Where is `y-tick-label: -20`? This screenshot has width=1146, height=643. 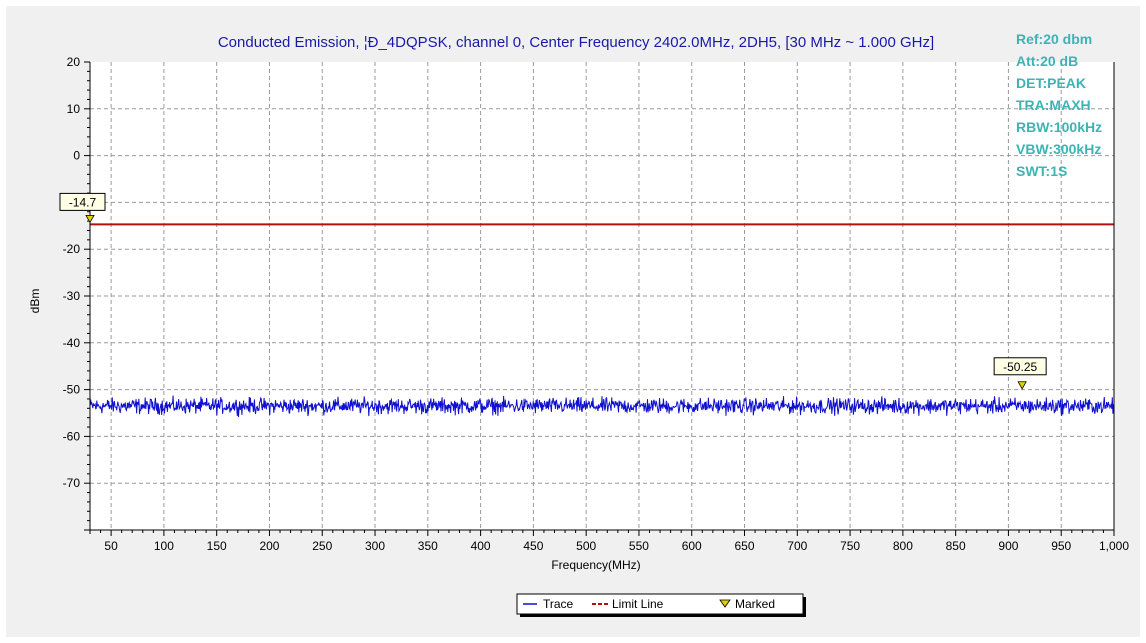
y-tick-label: -20 is located at coordinates (72, 249).